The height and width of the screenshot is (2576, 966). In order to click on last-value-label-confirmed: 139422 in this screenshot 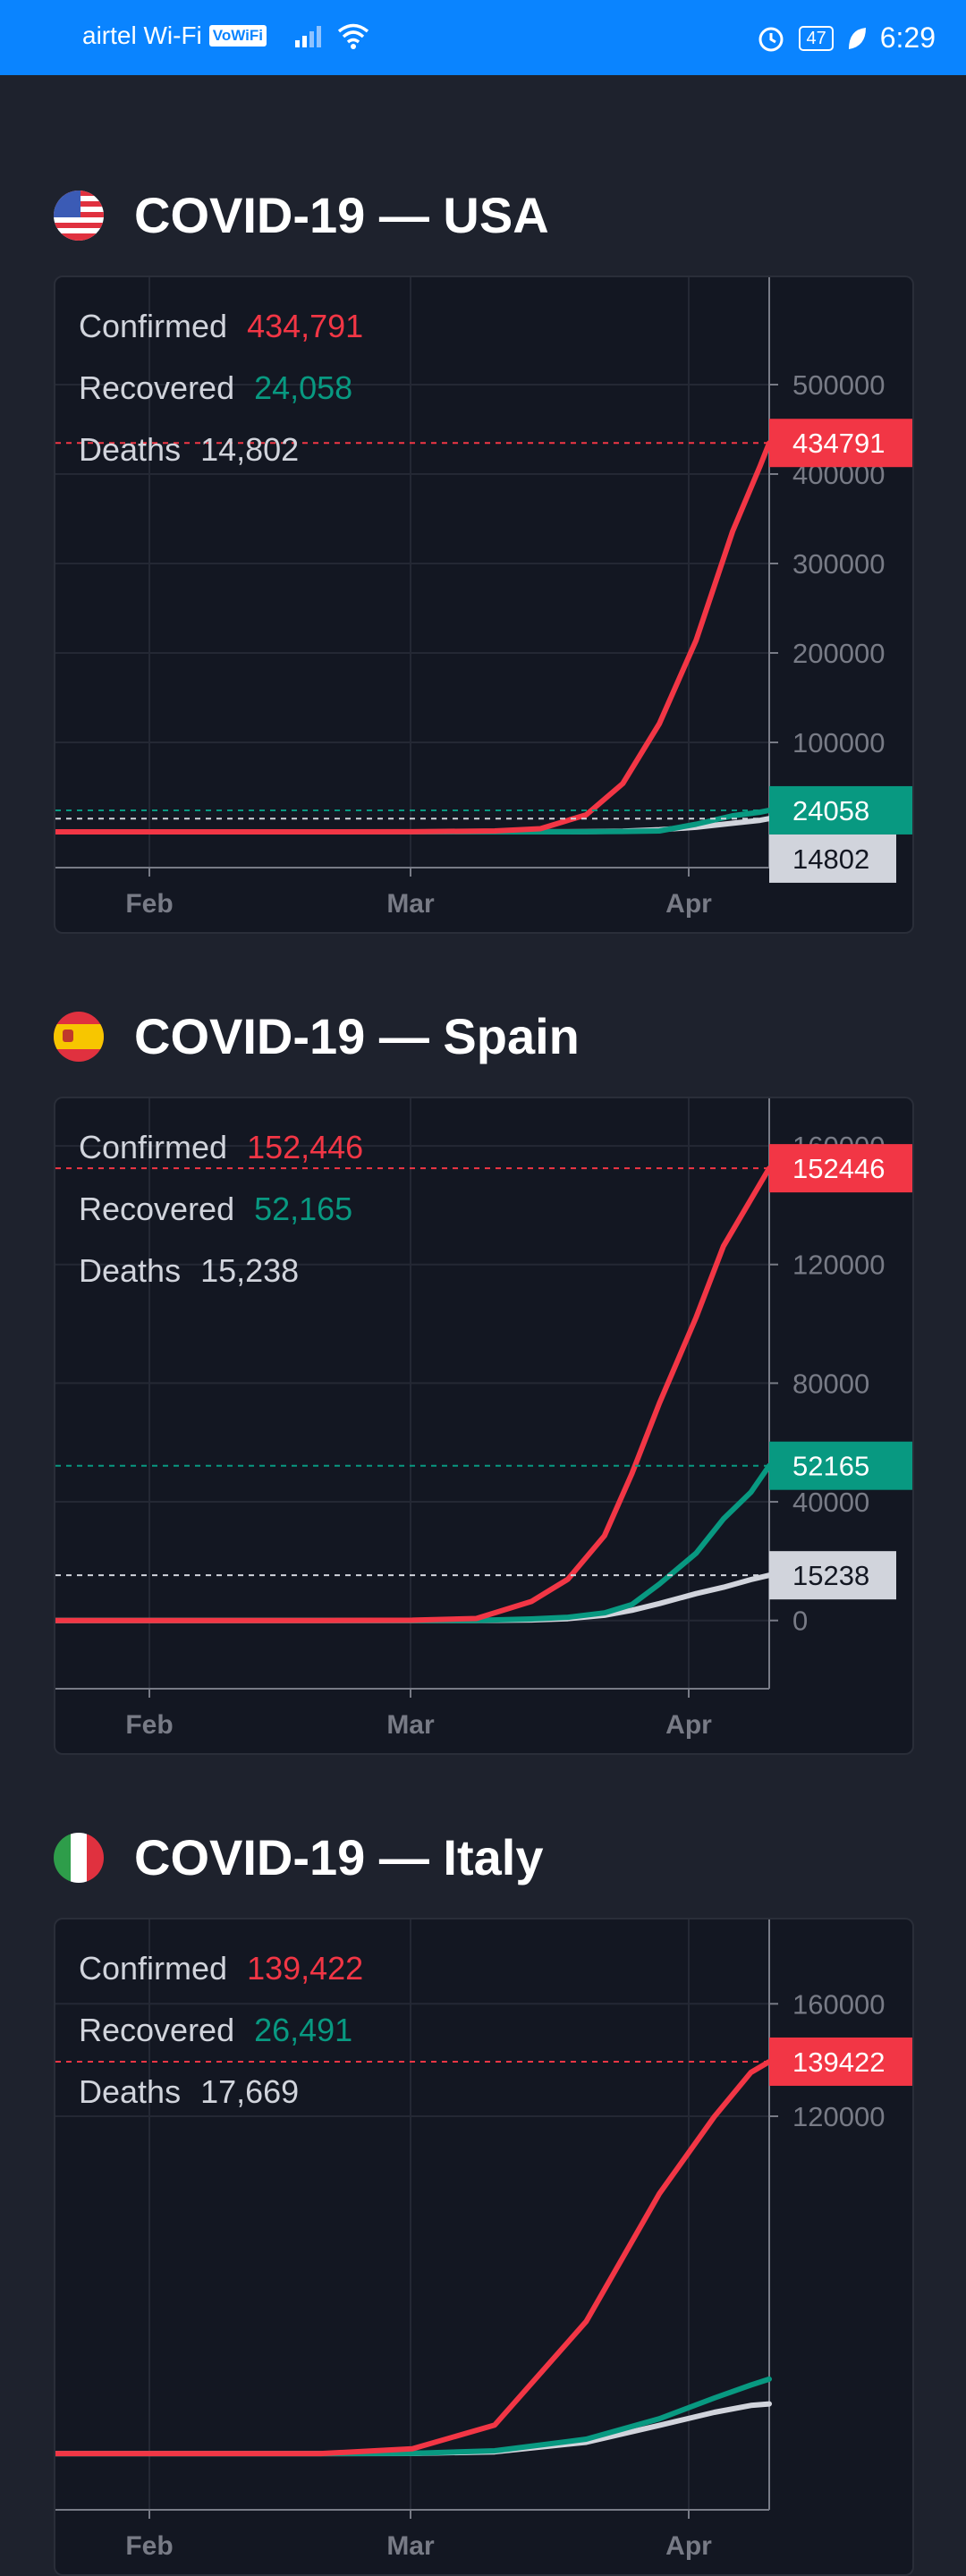, I will do `click(838, 2062)`.